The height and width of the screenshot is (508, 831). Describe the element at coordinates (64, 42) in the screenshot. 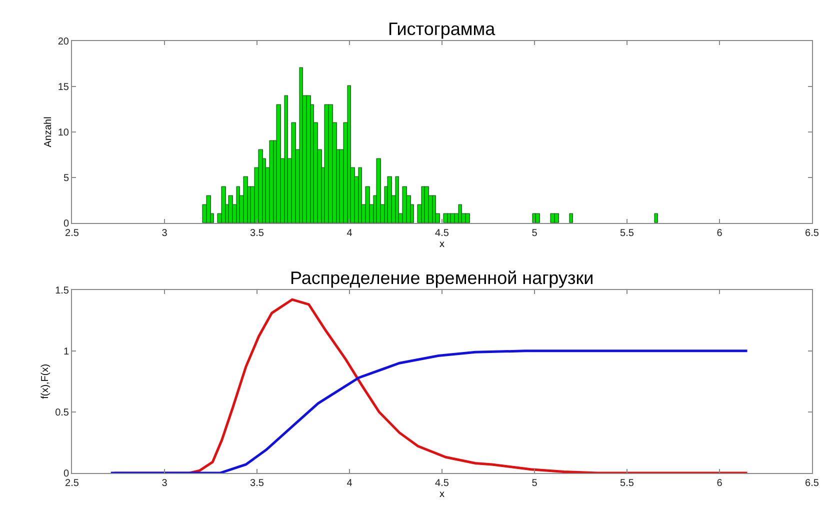

I see `y-tick-label: 20` at that location.